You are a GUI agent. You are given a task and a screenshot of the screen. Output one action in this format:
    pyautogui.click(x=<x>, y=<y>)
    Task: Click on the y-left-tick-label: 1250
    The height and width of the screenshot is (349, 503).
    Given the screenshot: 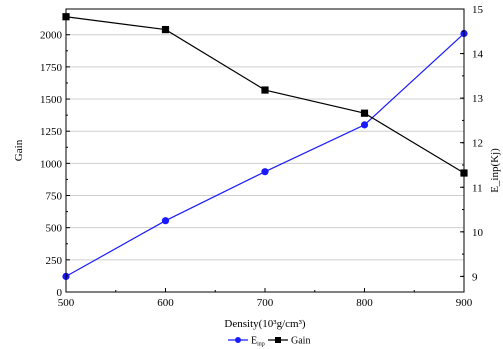 What is the action you would take?
    pyautogui.click(x=51, y=132)
    